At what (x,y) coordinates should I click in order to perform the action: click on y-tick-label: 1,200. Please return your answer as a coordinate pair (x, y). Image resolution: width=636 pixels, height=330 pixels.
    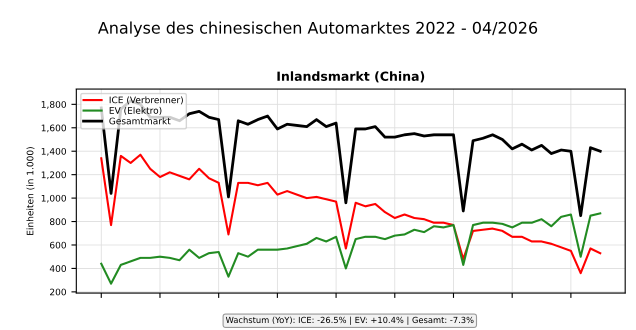
    Looking at the image, I should click on (54, 175).